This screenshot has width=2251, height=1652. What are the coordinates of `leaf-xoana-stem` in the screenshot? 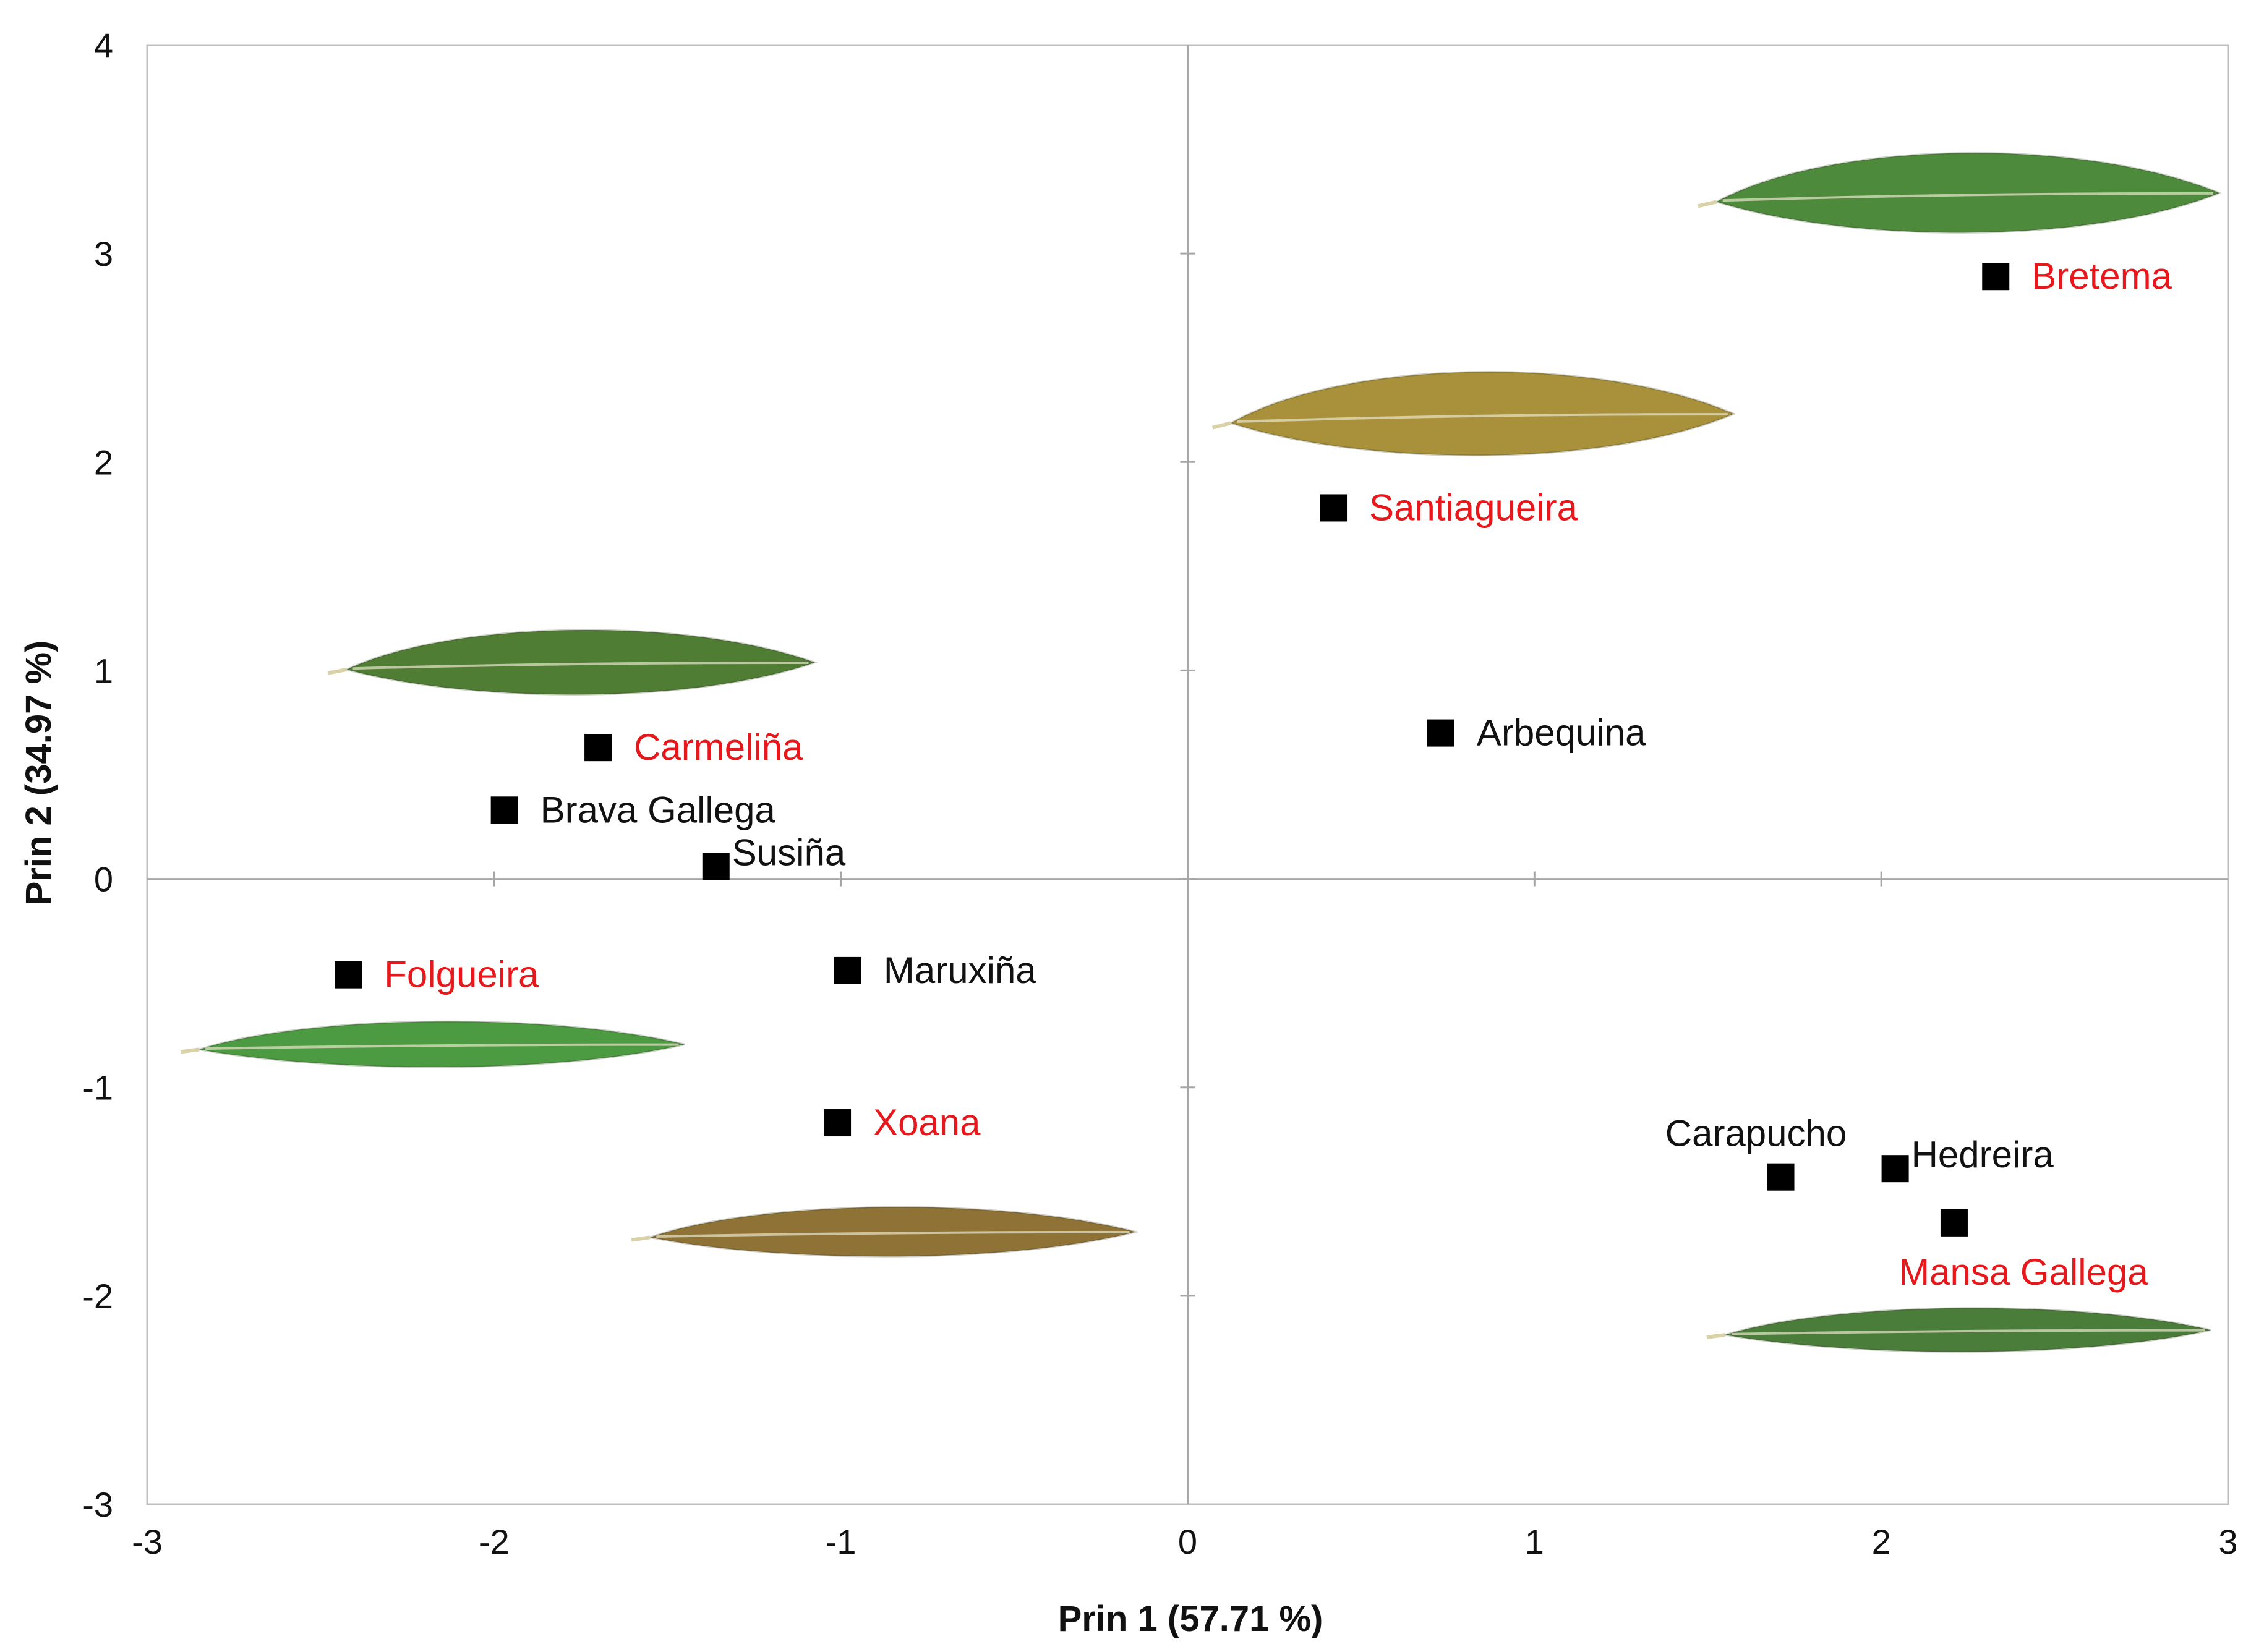 It's located at (641, 1238).